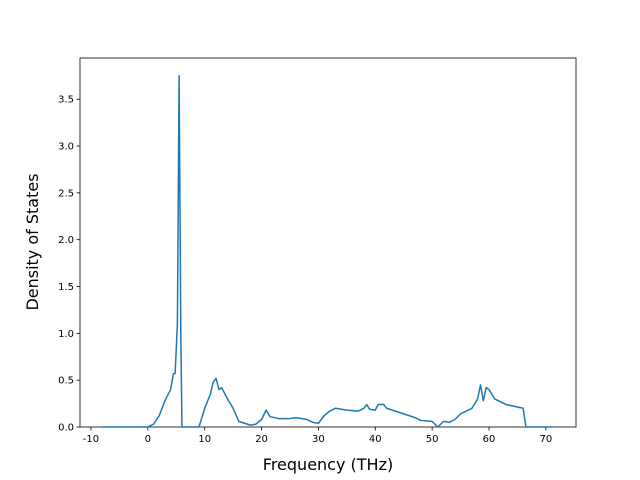 This screenshot has width=640, height=480. What do you see at coordinates (148, 439) in the screenshot?
I see `x-tick-label: 0` at bounding box center [148, 439].